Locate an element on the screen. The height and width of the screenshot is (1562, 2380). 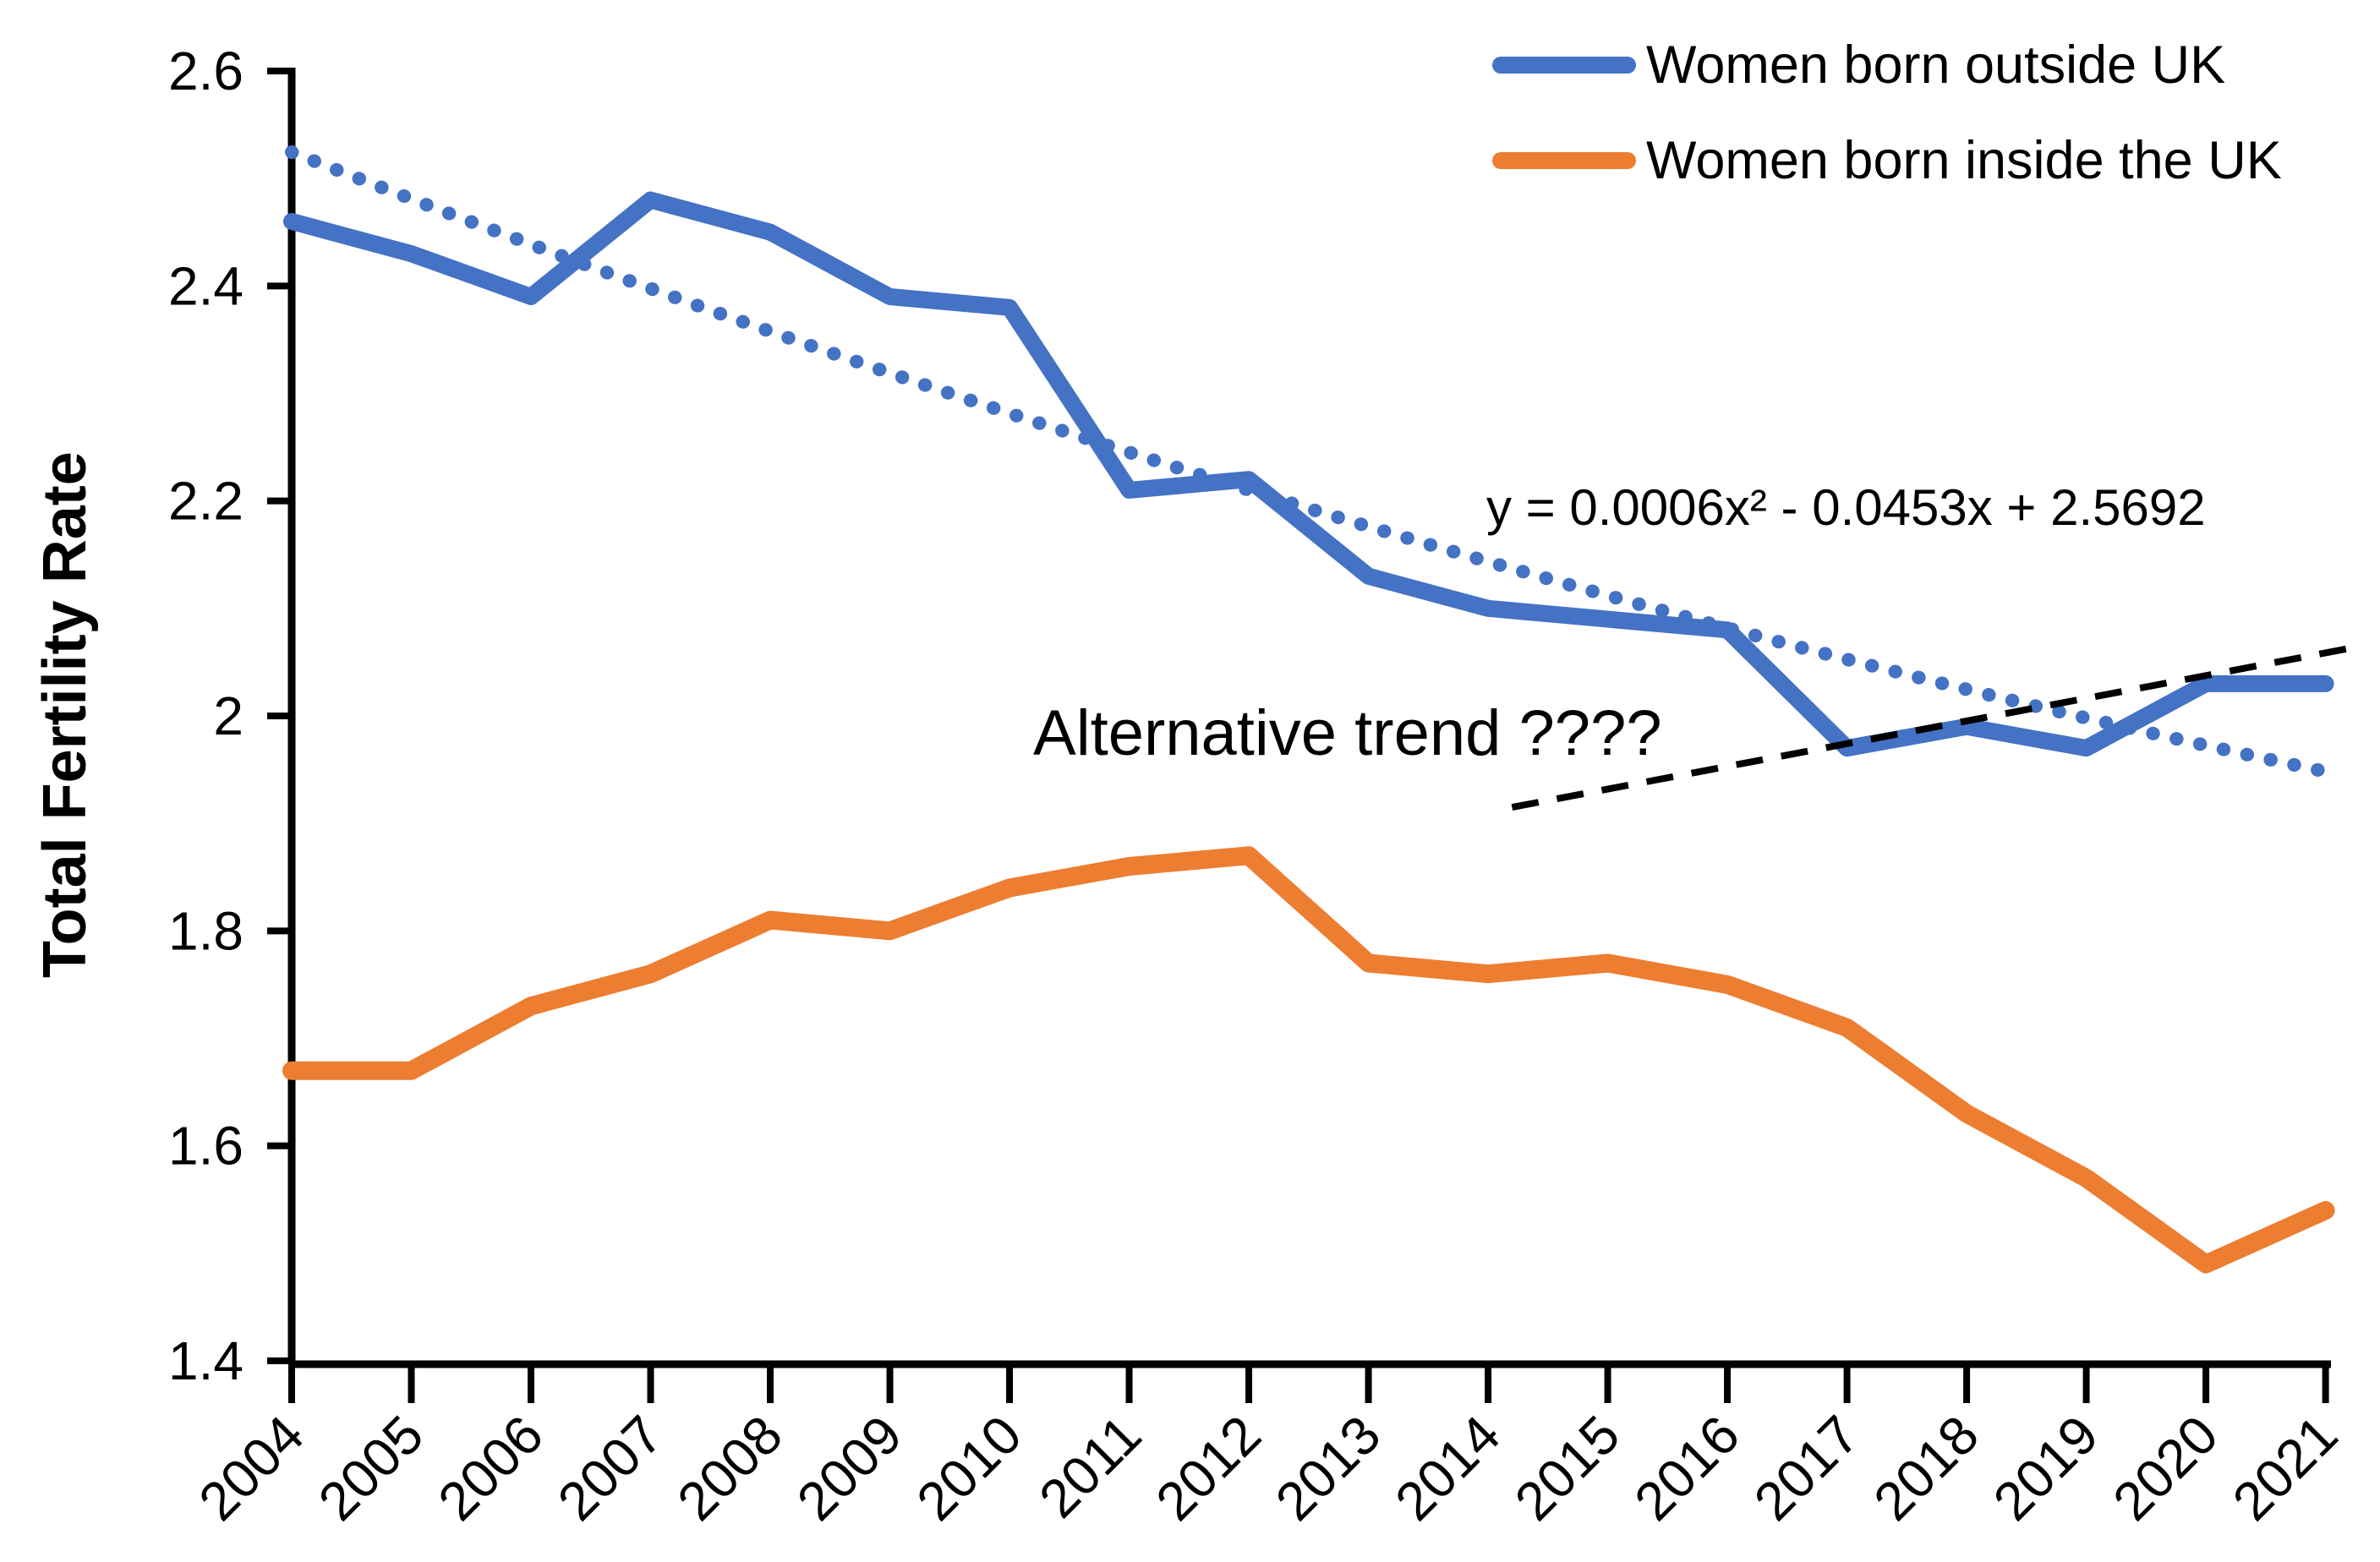
x-tick-label: 2018 is located at coordinates (1926, 1468).